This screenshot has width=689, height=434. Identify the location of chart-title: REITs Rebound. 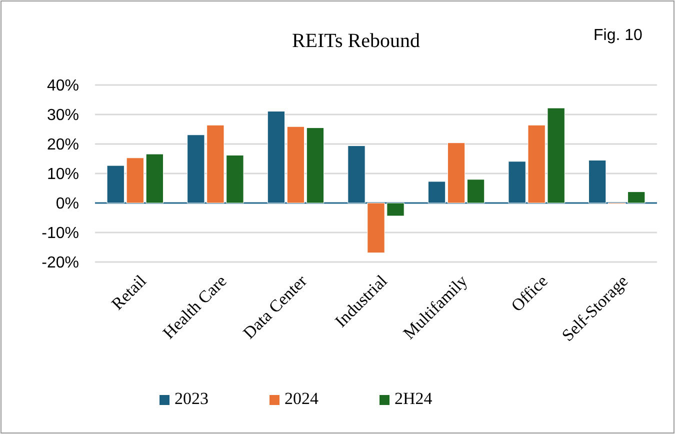
(356, 41).